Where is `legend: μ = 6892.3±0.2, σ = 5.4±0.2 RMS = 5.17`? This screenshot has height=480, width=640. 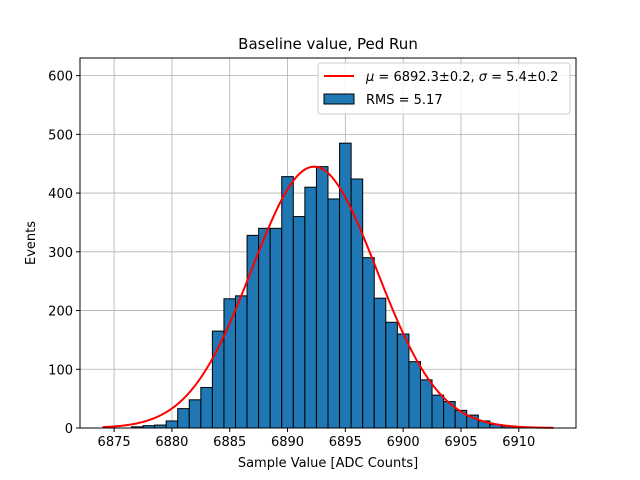
legend: μ = 6892.3±0.2, σ = 5.4±0.2 RMS = 5.17 is located at coordinates (444, 88).